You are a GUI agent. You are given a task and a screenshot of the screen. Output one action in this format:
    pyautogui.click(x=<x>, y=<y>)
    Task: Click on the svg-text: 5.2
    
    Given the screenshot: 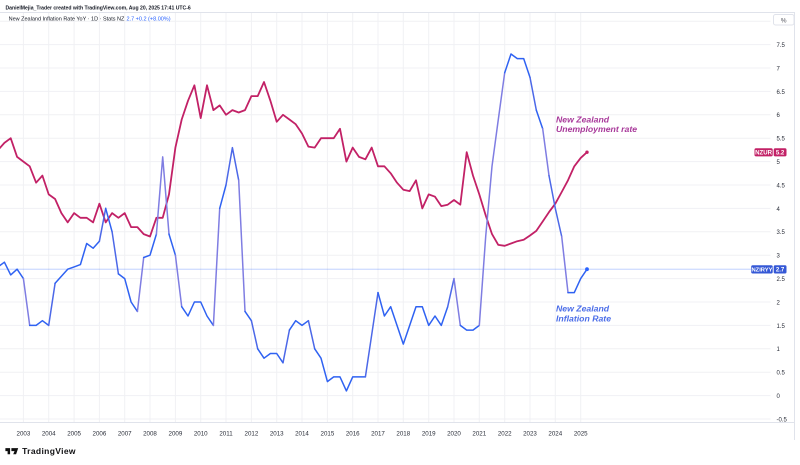 What is the action you would take?
    pyautogui.click(x=780, y=153)
    